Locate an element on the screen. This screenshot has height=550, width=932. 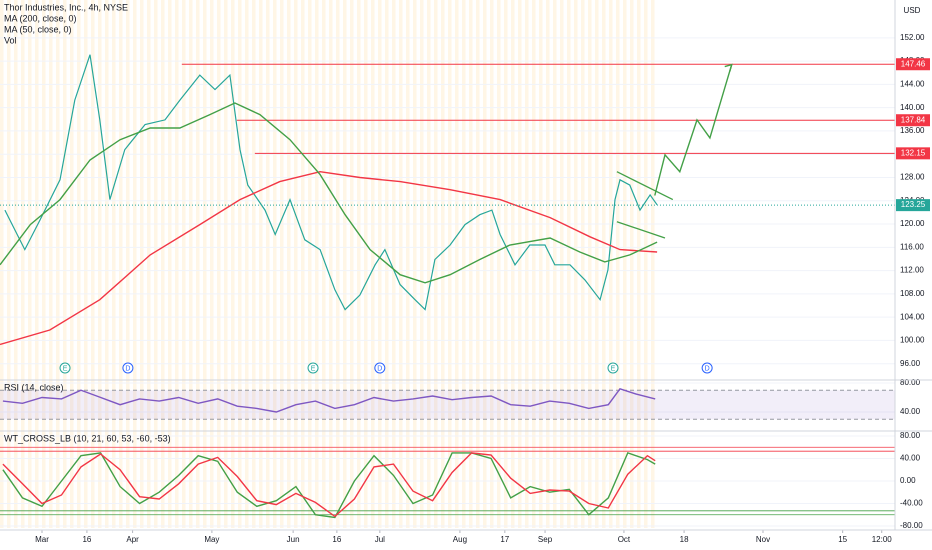
x-tick-label: 17 is located at coordinates (504, 539).